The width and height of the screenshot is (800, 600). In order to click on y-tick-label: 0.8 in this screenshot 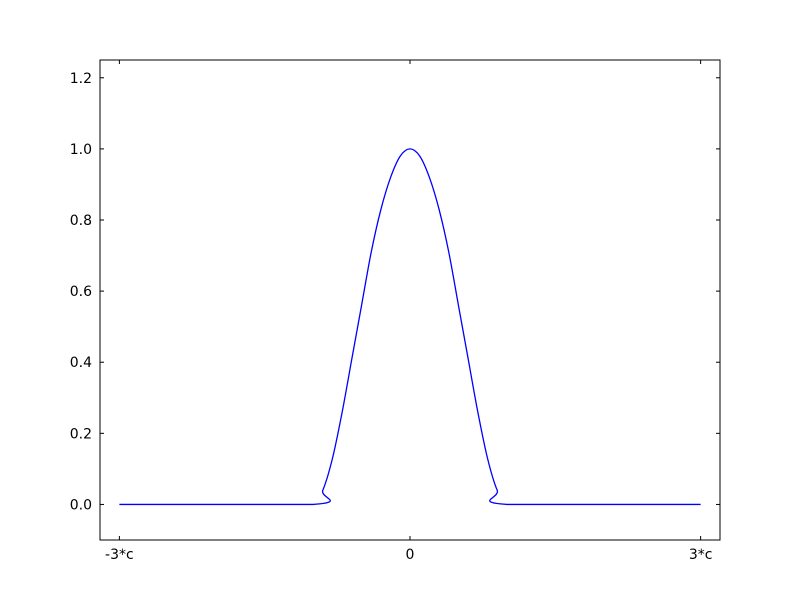, I will do `click(81, 221)`.